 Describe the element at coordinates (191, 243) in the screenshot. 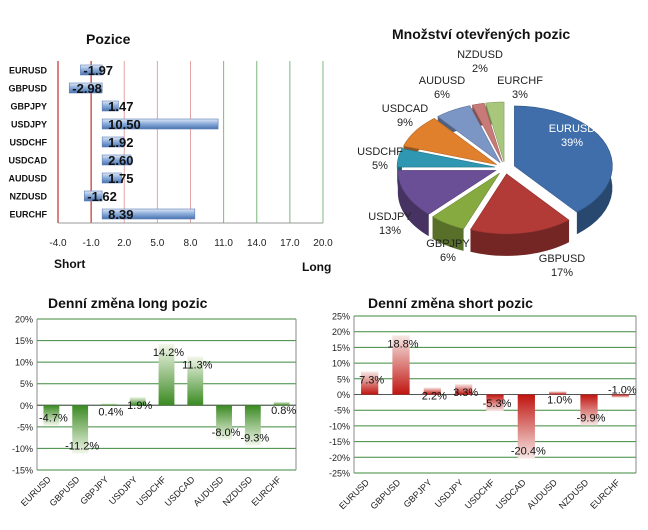

I see `pozice-tick-label: 8.0` at that location.